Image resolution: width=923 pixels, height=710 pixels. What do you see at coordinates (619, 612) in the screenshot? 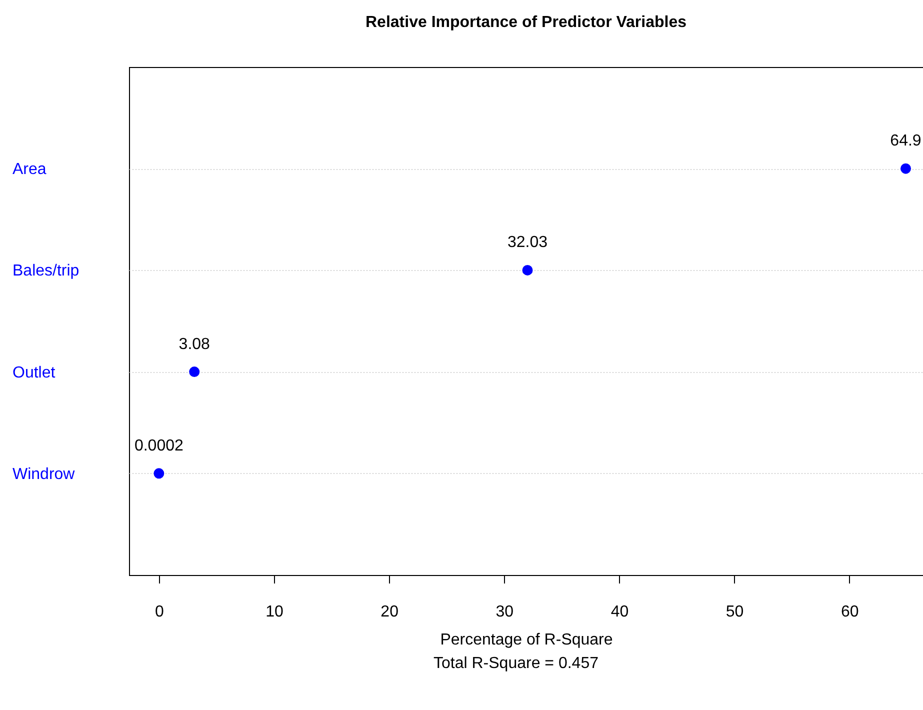
I see `x-tick-label: 40` at bounding box center [619, 612].